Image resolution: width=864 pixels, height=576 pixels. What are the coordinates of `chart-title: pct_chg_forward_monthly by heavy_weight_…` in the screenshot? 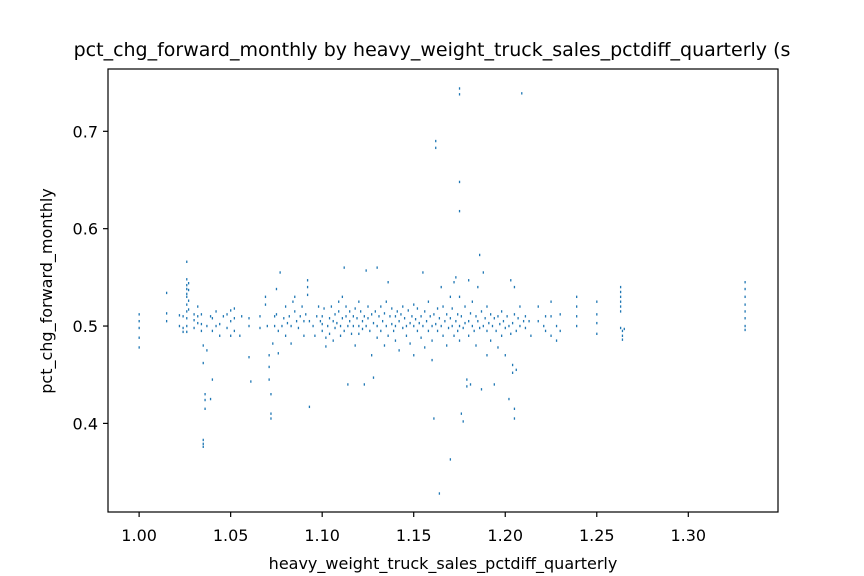 It's located at (432, 50).